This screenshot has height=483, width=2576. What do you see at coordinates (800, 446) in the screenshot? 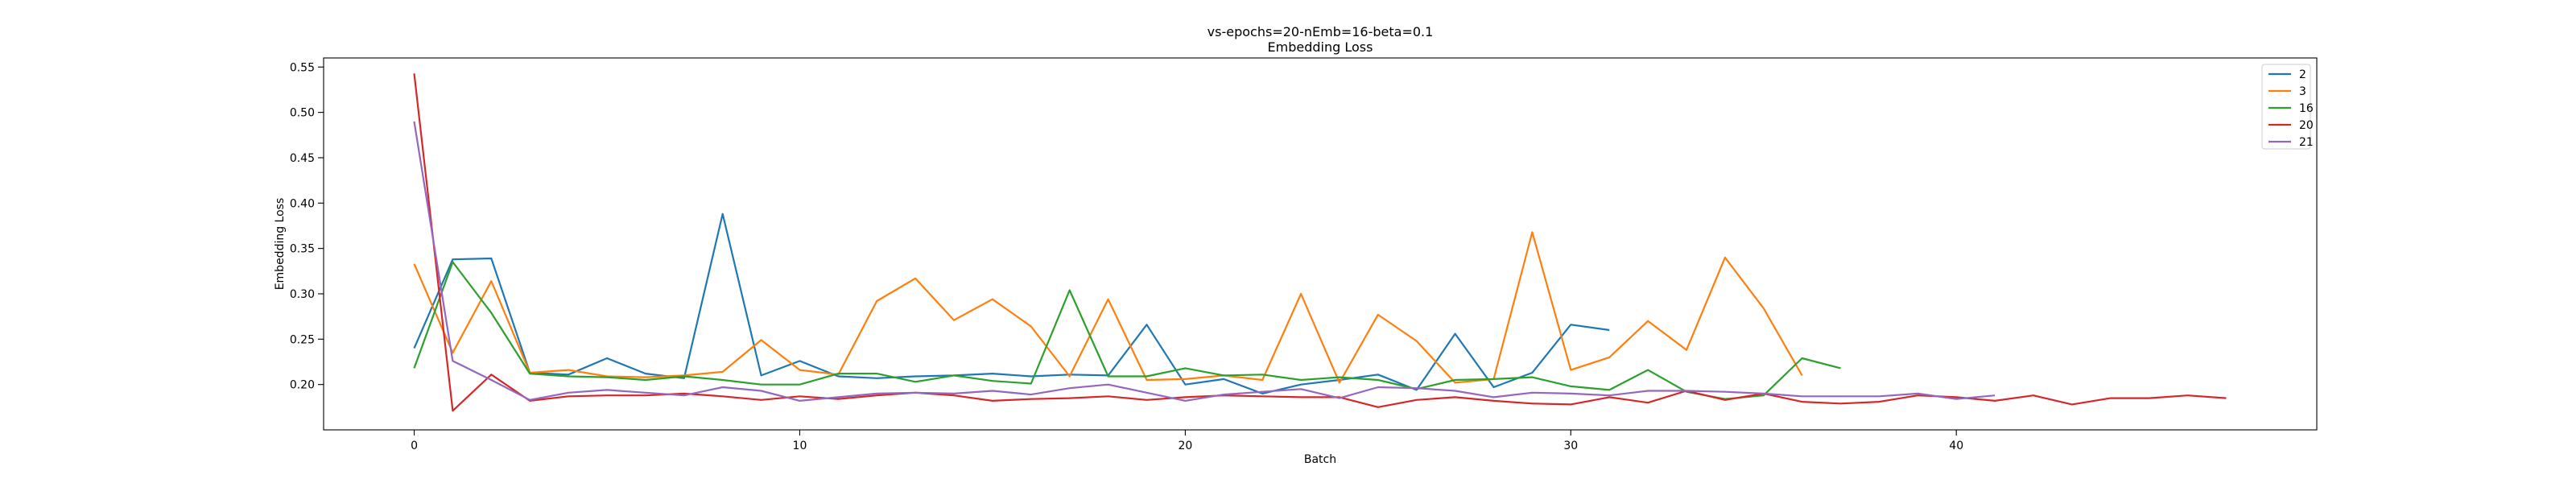
I see `x-tick-label: 10` at bounding box center [800, 446].